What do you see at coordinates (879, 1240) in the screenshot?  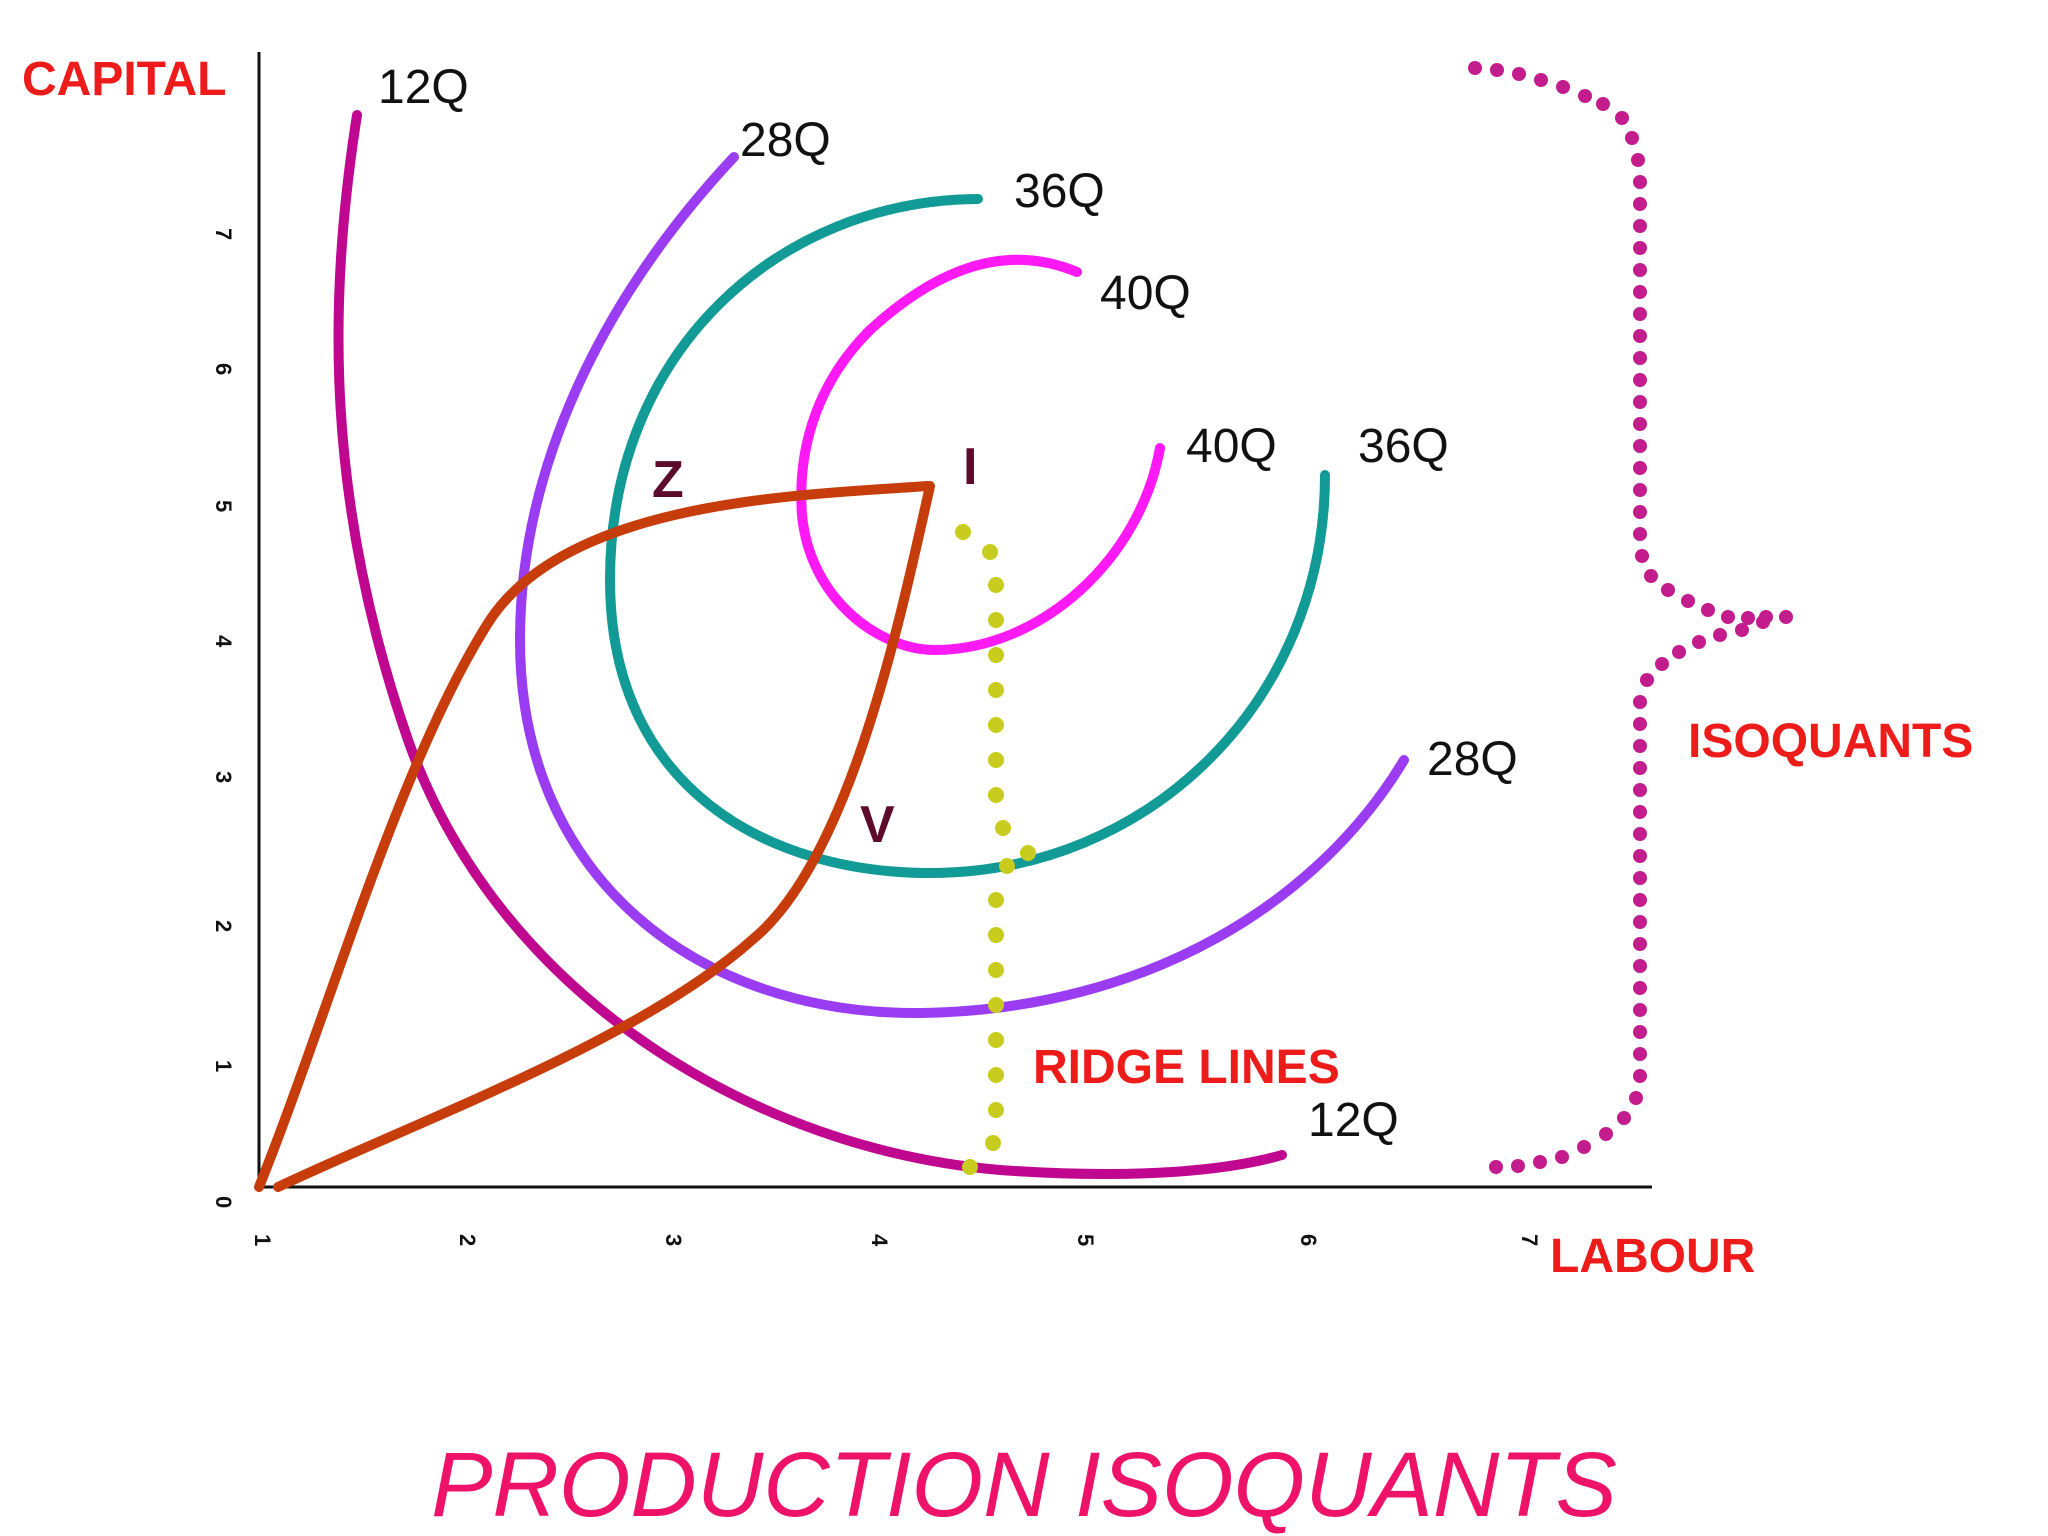 I see `x-tick-label: 4` at bounding box center [879, 1240].